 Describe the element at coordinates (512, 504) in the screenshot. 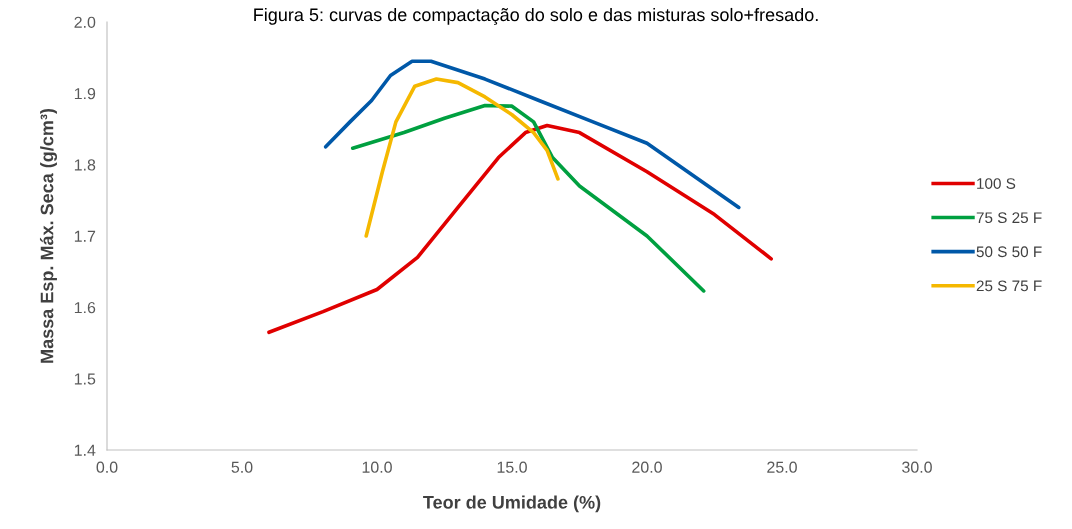

I see `x-axis-title: Teor de Umidade (%)` at that location.